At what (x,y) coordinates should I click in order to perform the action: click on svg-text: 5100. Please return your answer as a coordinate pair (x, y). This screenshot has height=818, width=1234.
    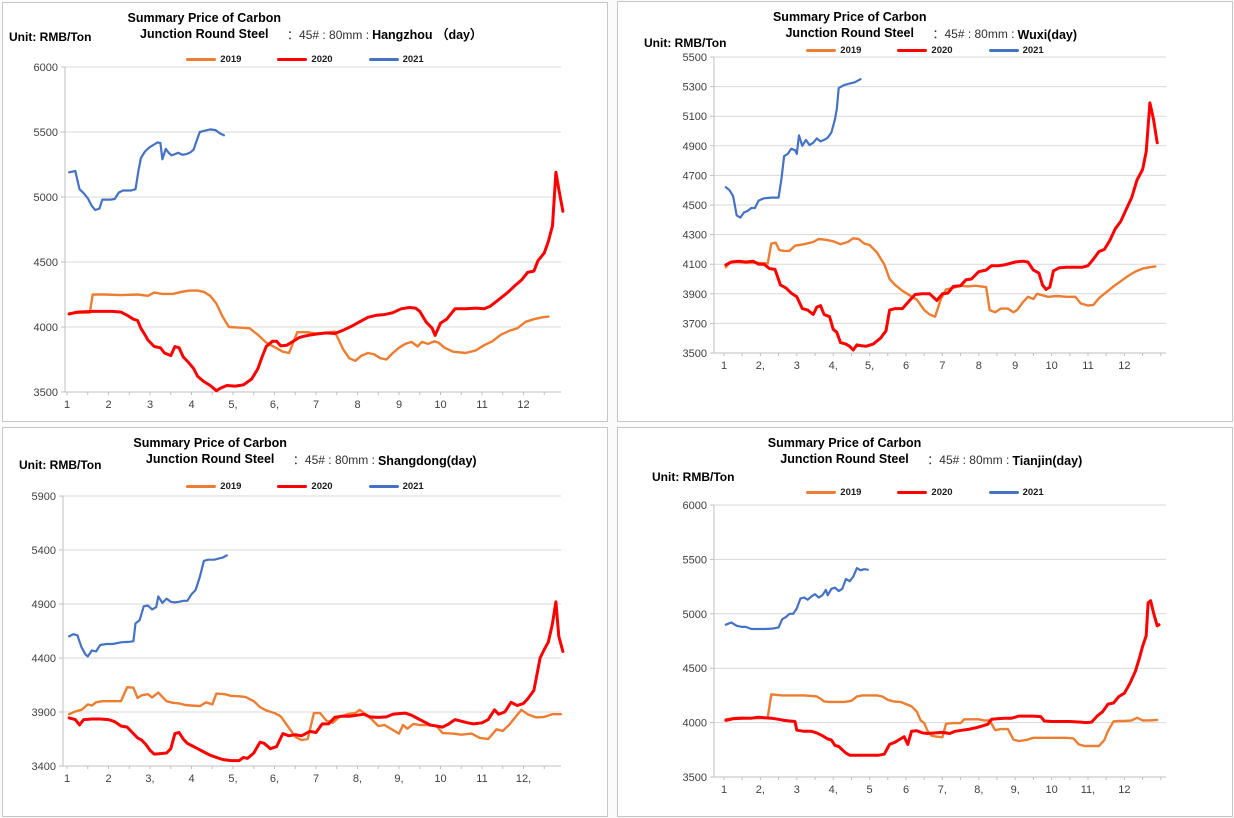
    Looking at the image, I should click on (695, 117).